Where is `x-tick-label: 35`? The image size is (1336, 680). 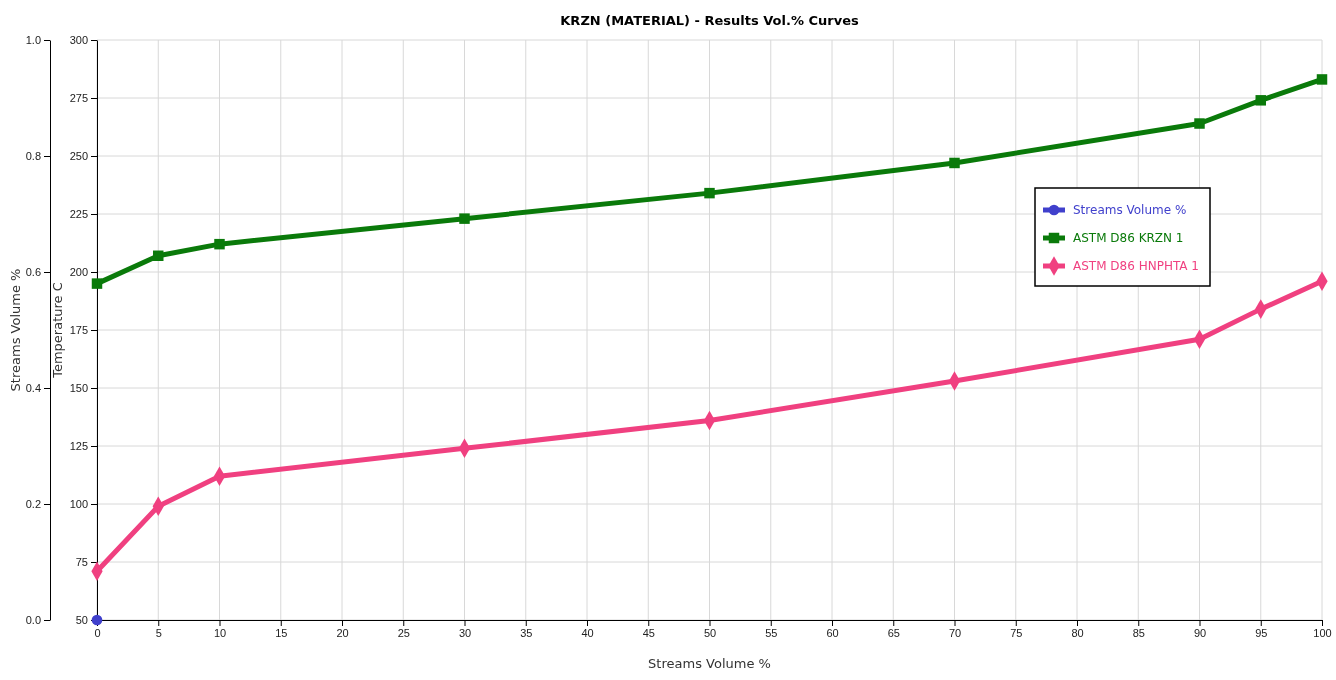
x-tick-label: 35 is located at coordinates (526, 632).